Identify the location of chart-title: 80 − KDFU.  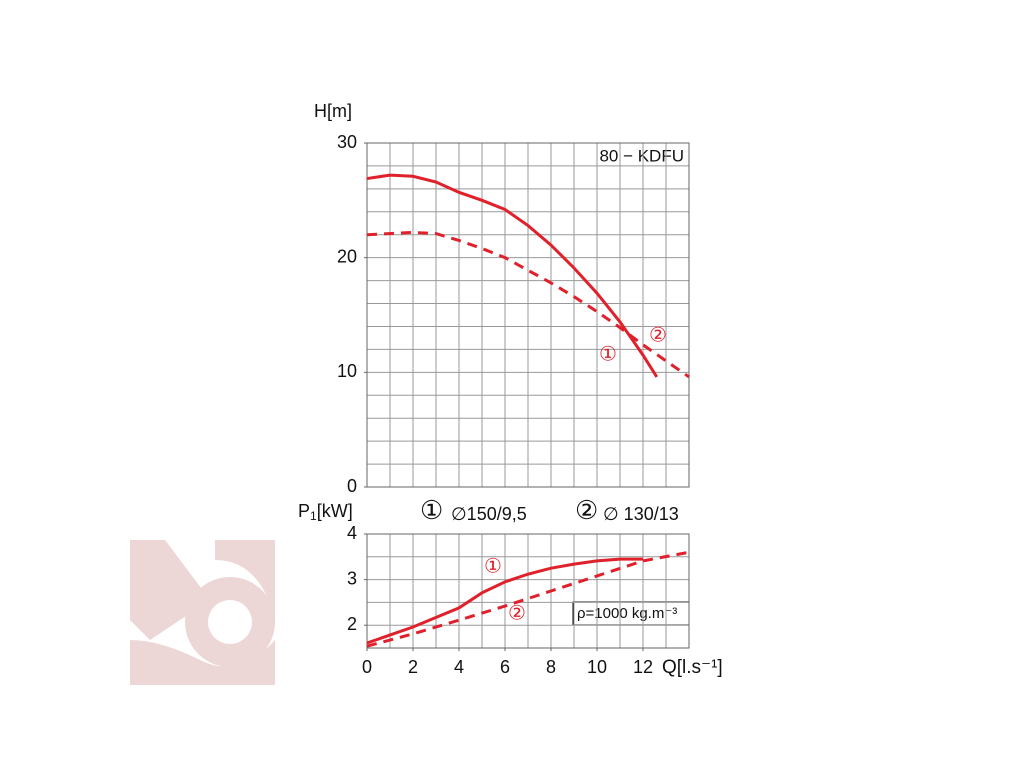
(641, 155).